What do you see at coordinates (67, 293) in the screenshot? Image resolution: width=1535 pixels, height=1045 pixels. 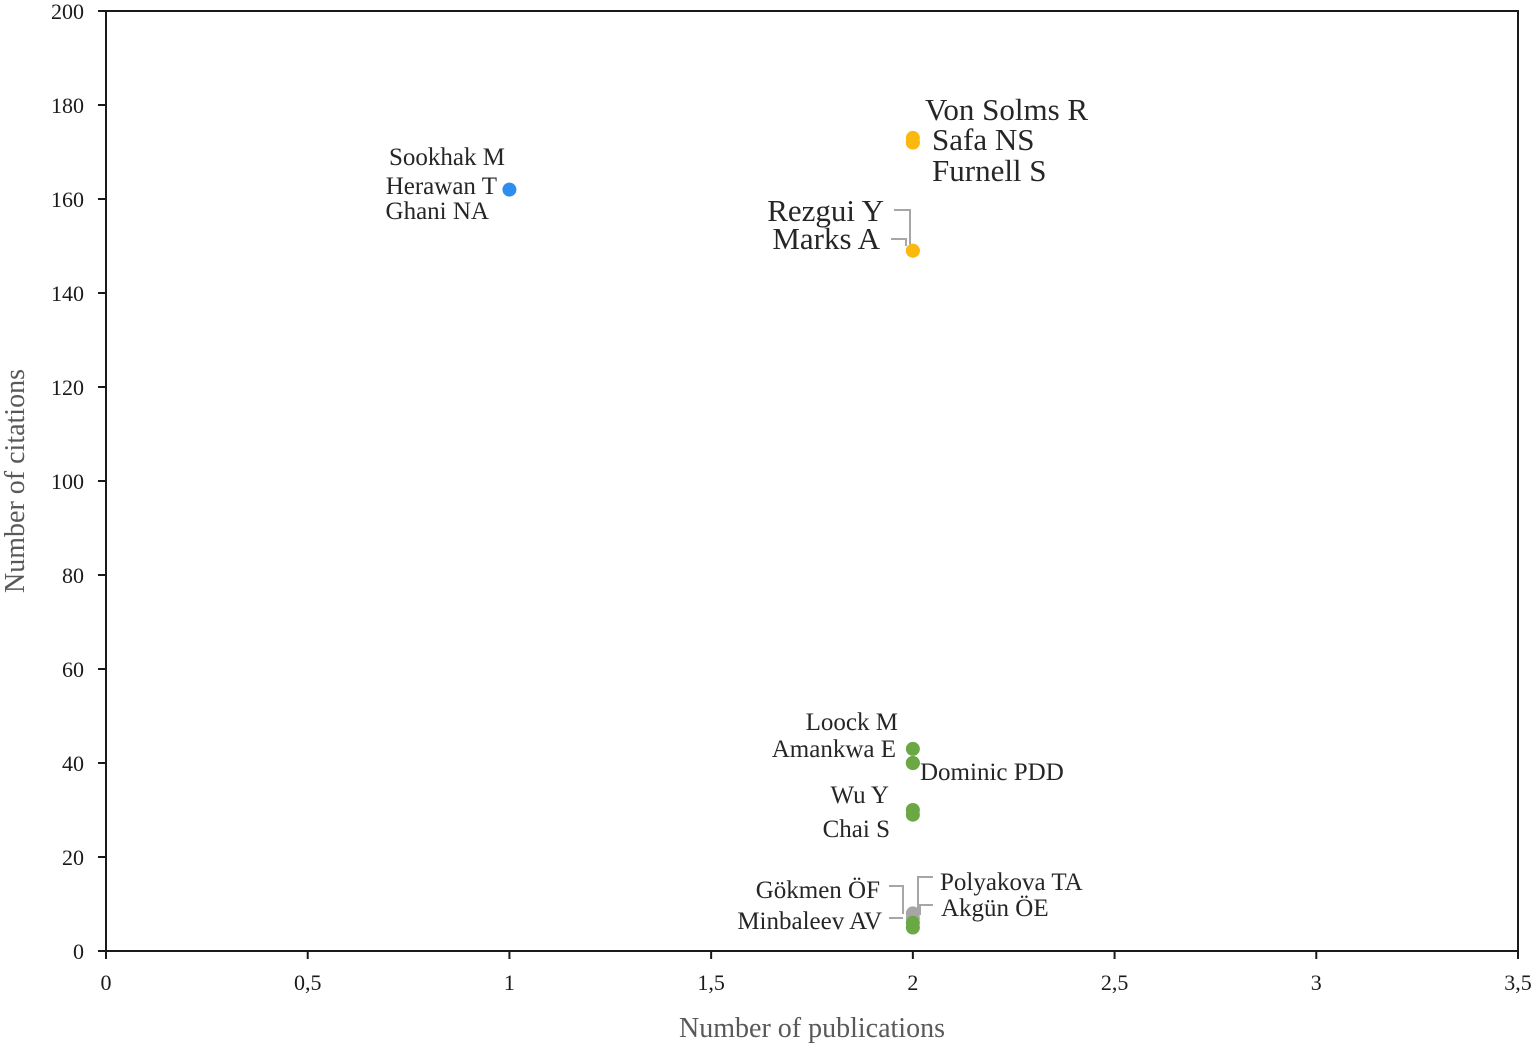 I see `y-tick-label: 140` at bounding box center [67, 293].